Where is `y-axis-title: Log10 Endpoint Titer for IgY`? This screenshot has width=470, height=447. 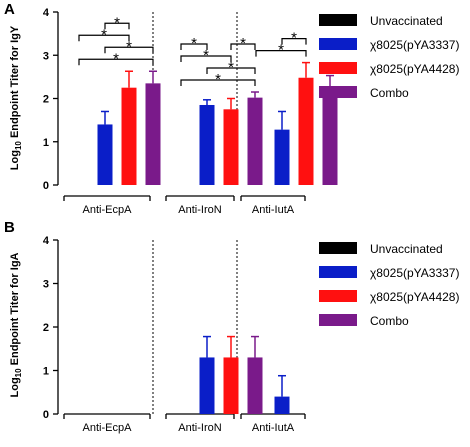 y-axis-title: Log10 Endpoint Titer for IgY is located at coordinates (16, 97).